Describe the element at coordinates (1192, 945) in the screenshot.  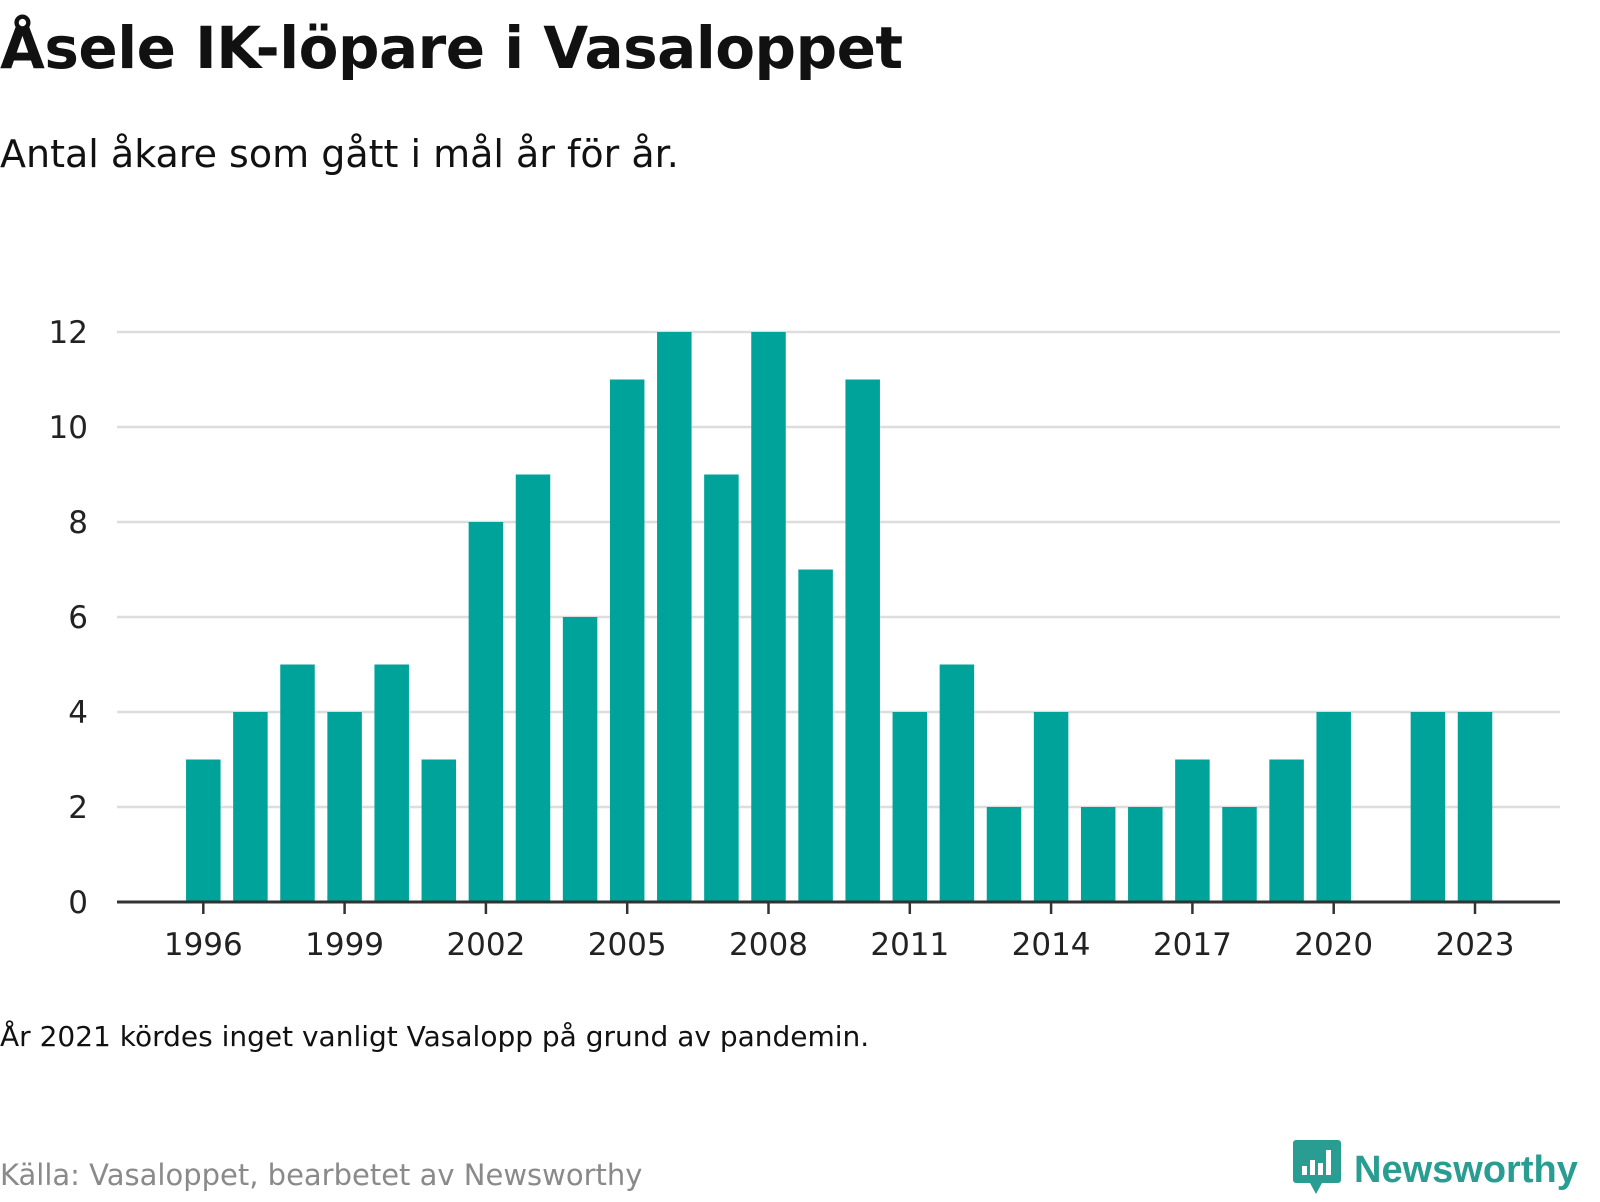
I see `x-tick-label: 2017` at that location.